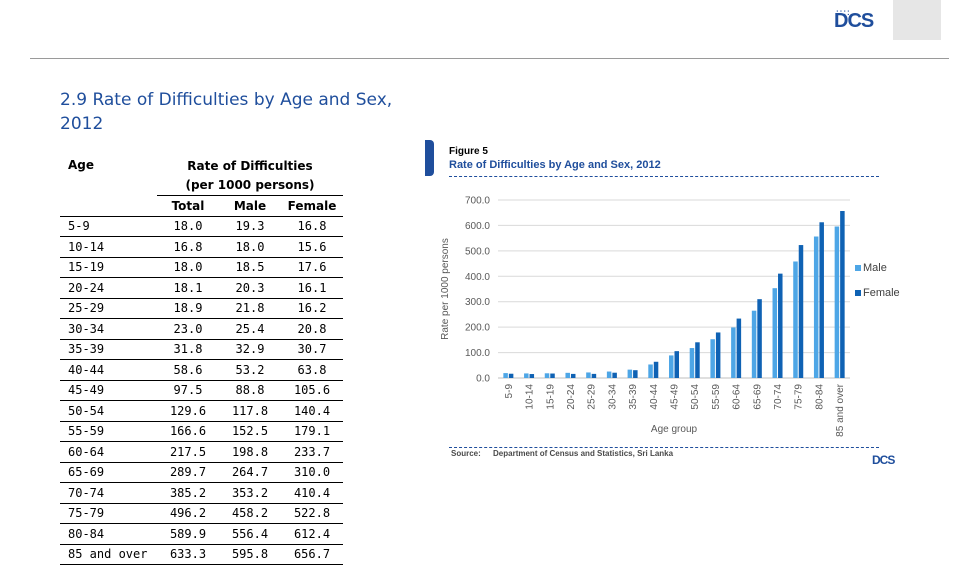 The width and height of the screenshot is (980, 565). What do you see at coordinates (250, 554) in the screenshot?
I see `male-cell: 595.8` at bounding box center [250, 554].